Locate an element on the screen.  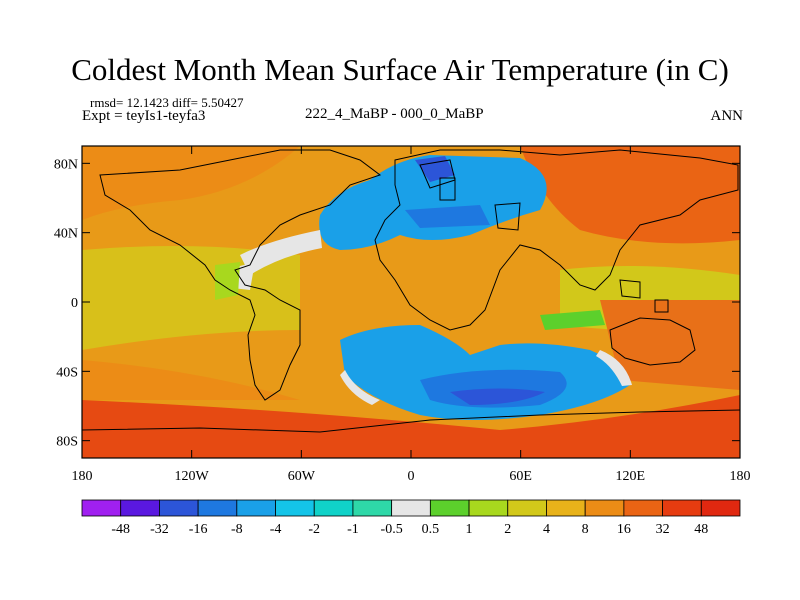
x-tick-label: 0 is located at coordinates (411, 476).